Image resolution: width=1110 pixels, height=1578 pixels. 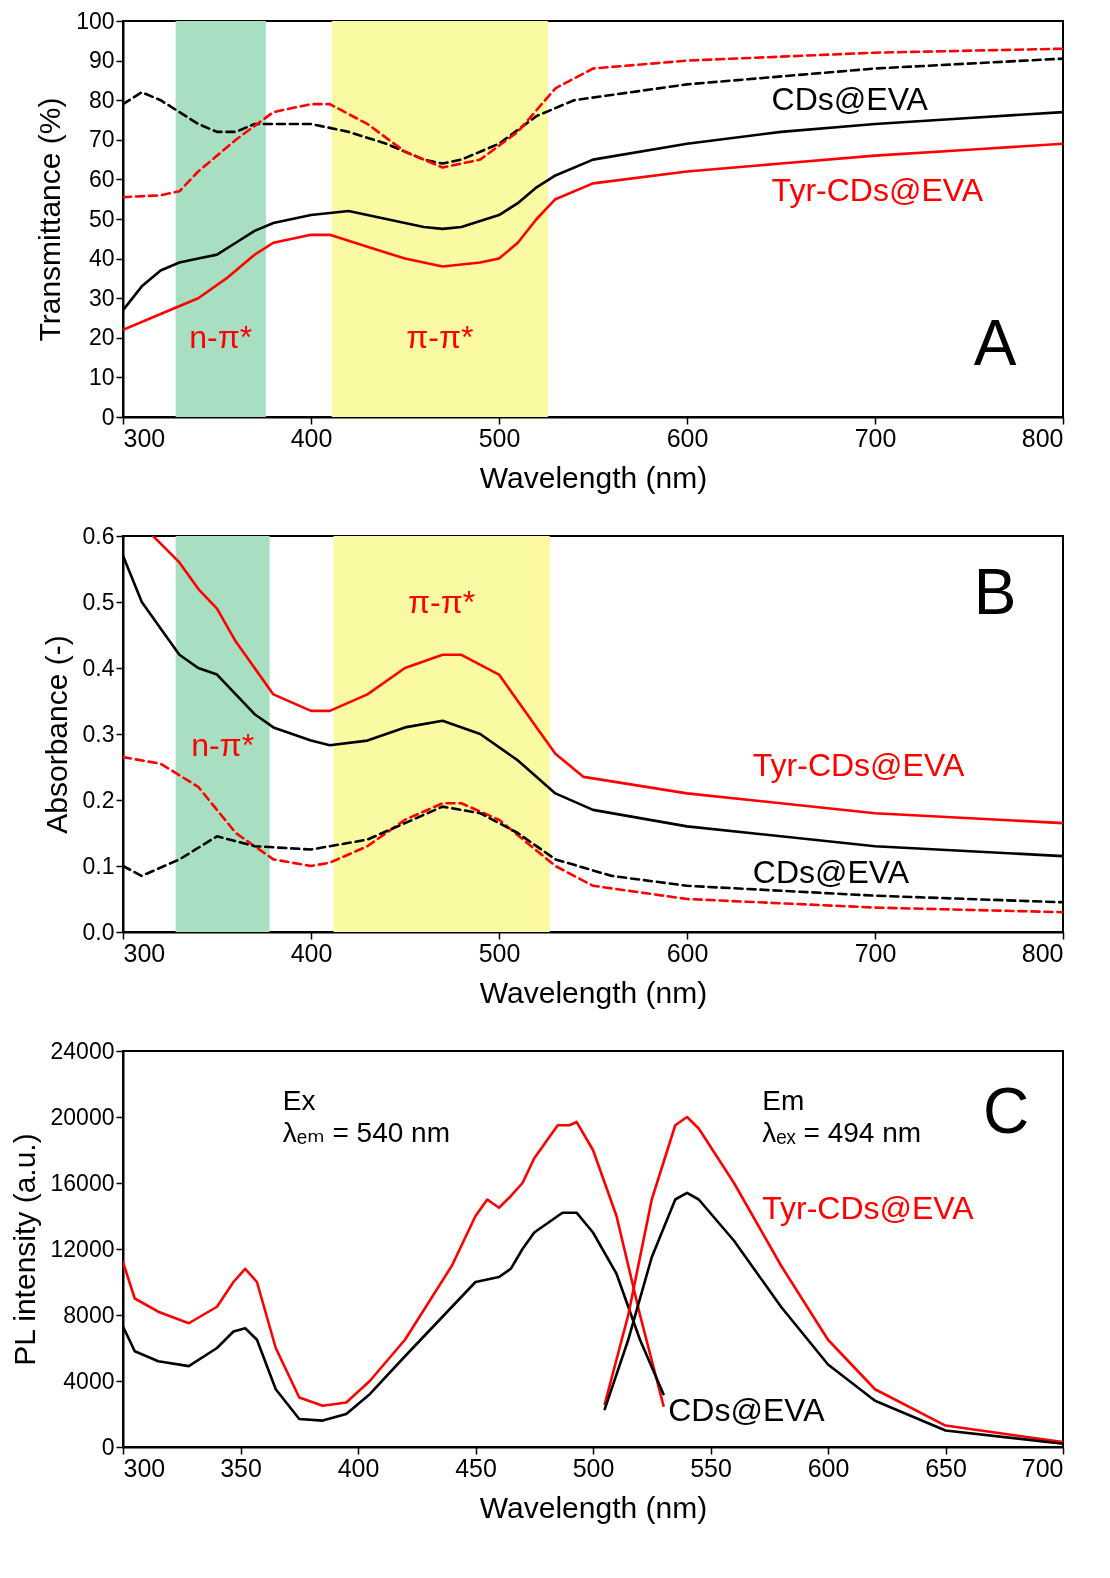 I want to click on y-tick-label: 0.0, so click(x=98, y=931).